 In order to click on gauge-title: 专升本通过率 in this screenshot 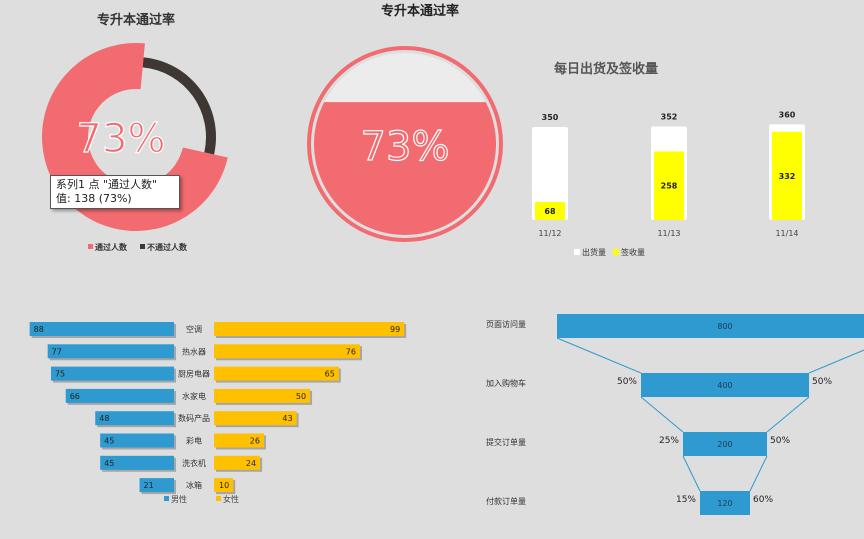, I will do `click(420, 11)`.